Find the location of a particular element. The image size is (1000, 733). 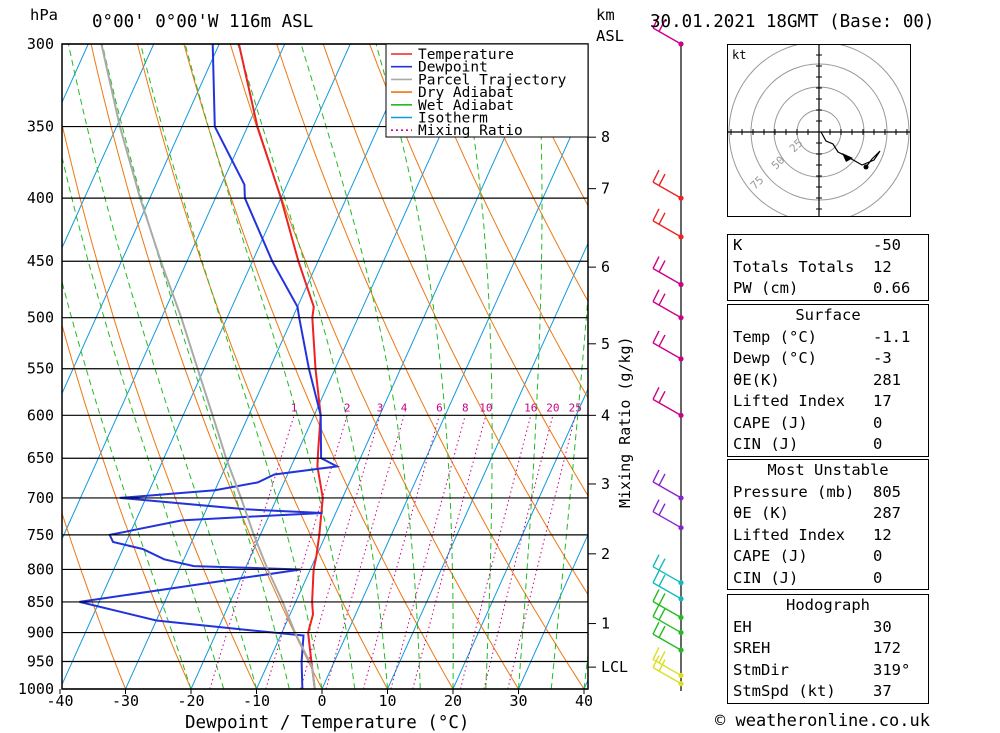

hodograph-panel: 25 50 75 kt is located at coordinates (819, 132).